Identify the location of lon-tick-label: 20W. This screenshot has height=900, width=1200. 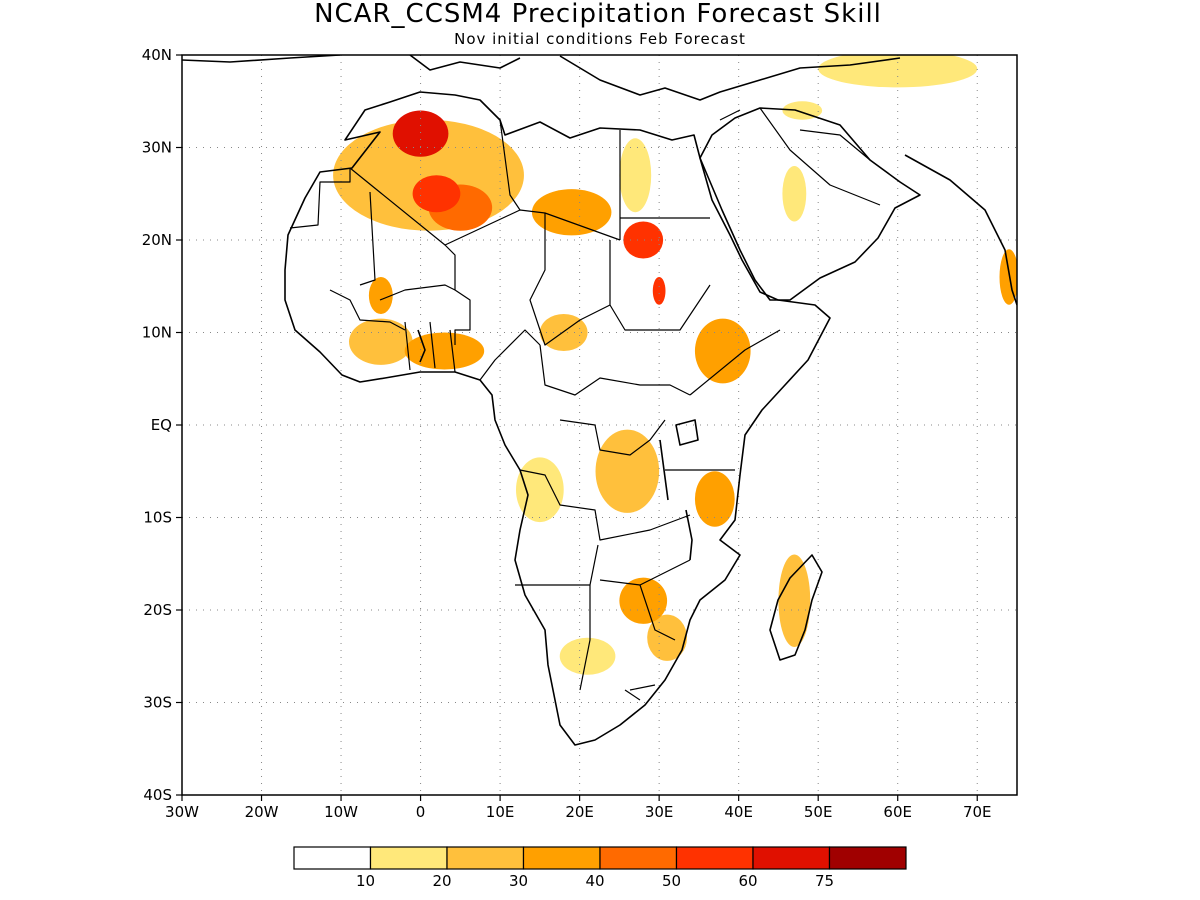
(262, 812).